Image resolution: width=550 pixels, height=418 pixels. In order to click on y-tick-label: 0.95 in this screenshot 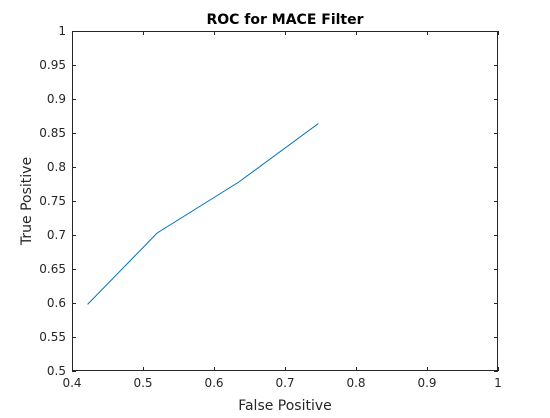, I will do `click(52, 65)`.